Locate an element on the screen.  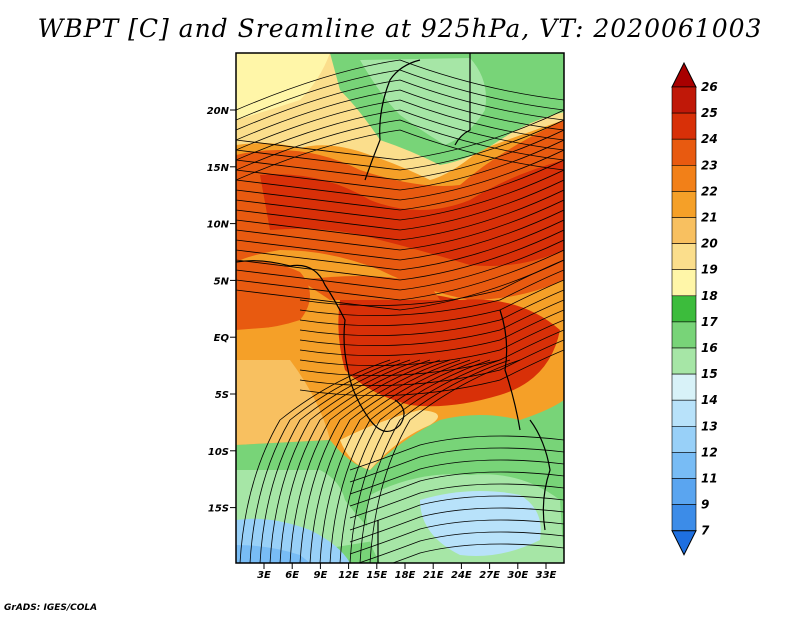
colorbar-label: 11 is located at coordinates (709, 479).